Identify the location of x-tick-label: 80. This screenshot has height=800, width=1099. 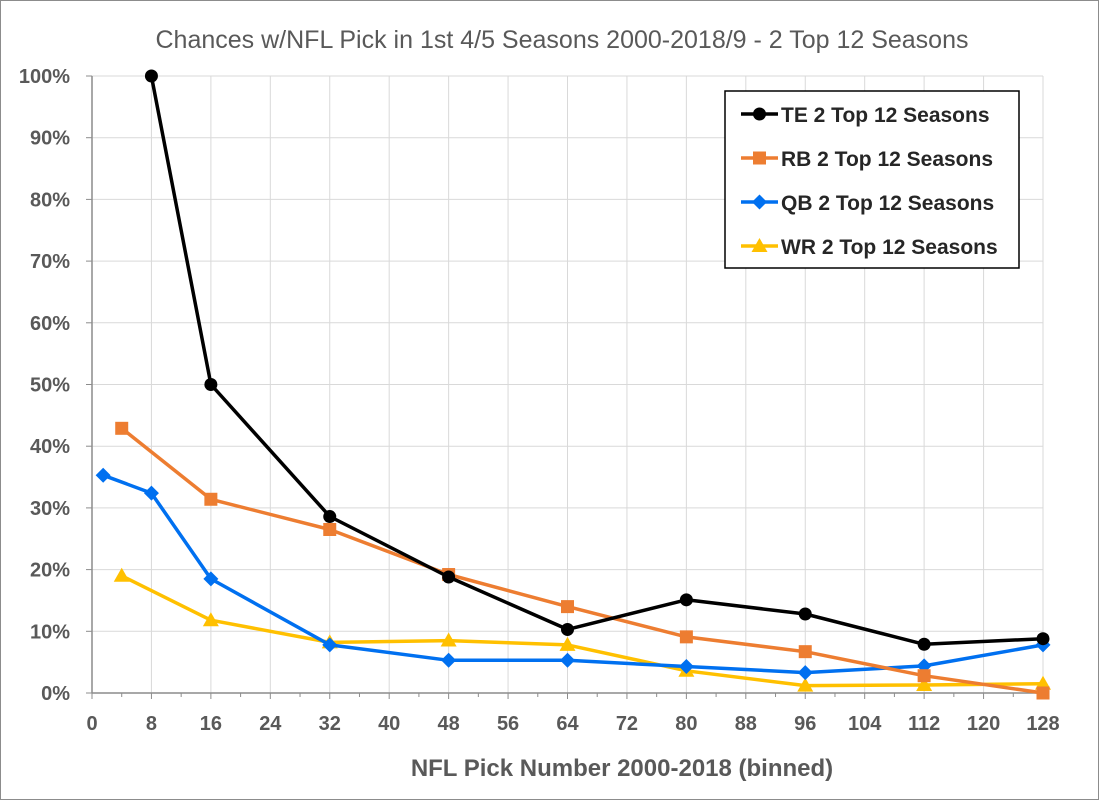
(686, 724).